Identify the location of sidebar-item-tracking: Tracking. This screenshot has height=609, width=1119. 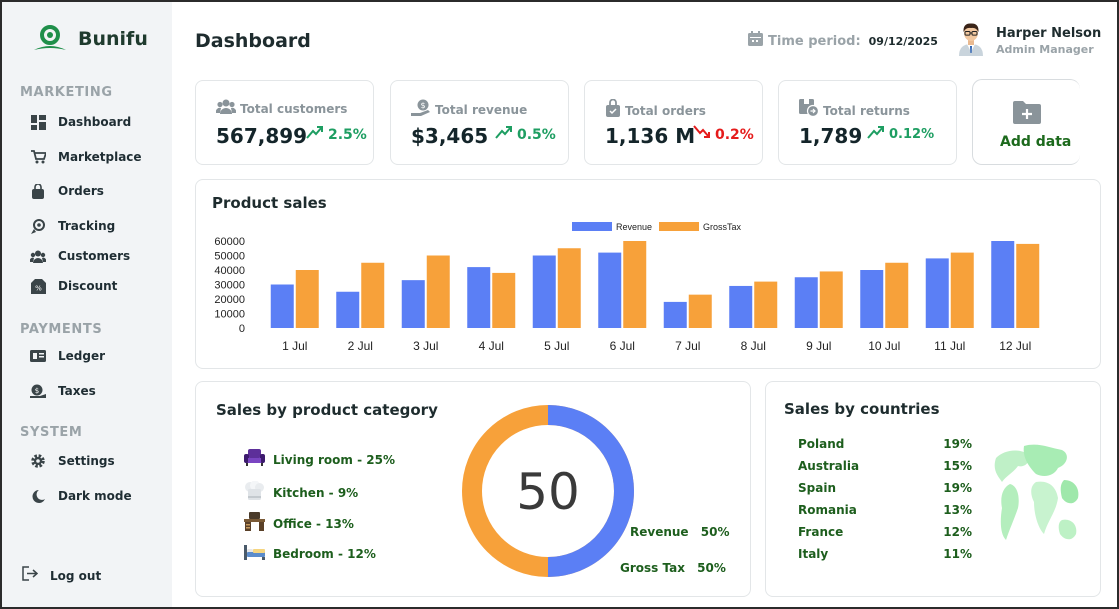
(72, 226).